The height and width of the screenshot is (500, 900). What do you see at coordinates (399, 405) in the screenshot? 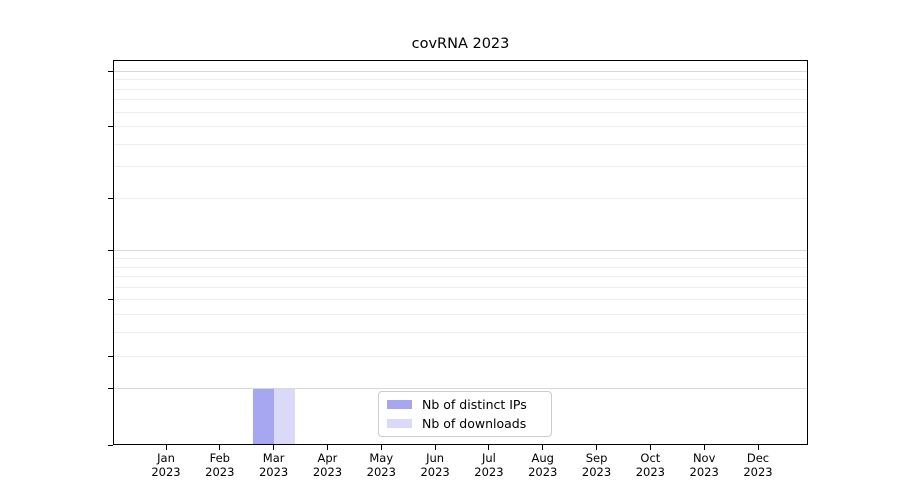
I see `legend-swatch-distinct-ips` at bounding box center [399, 405].